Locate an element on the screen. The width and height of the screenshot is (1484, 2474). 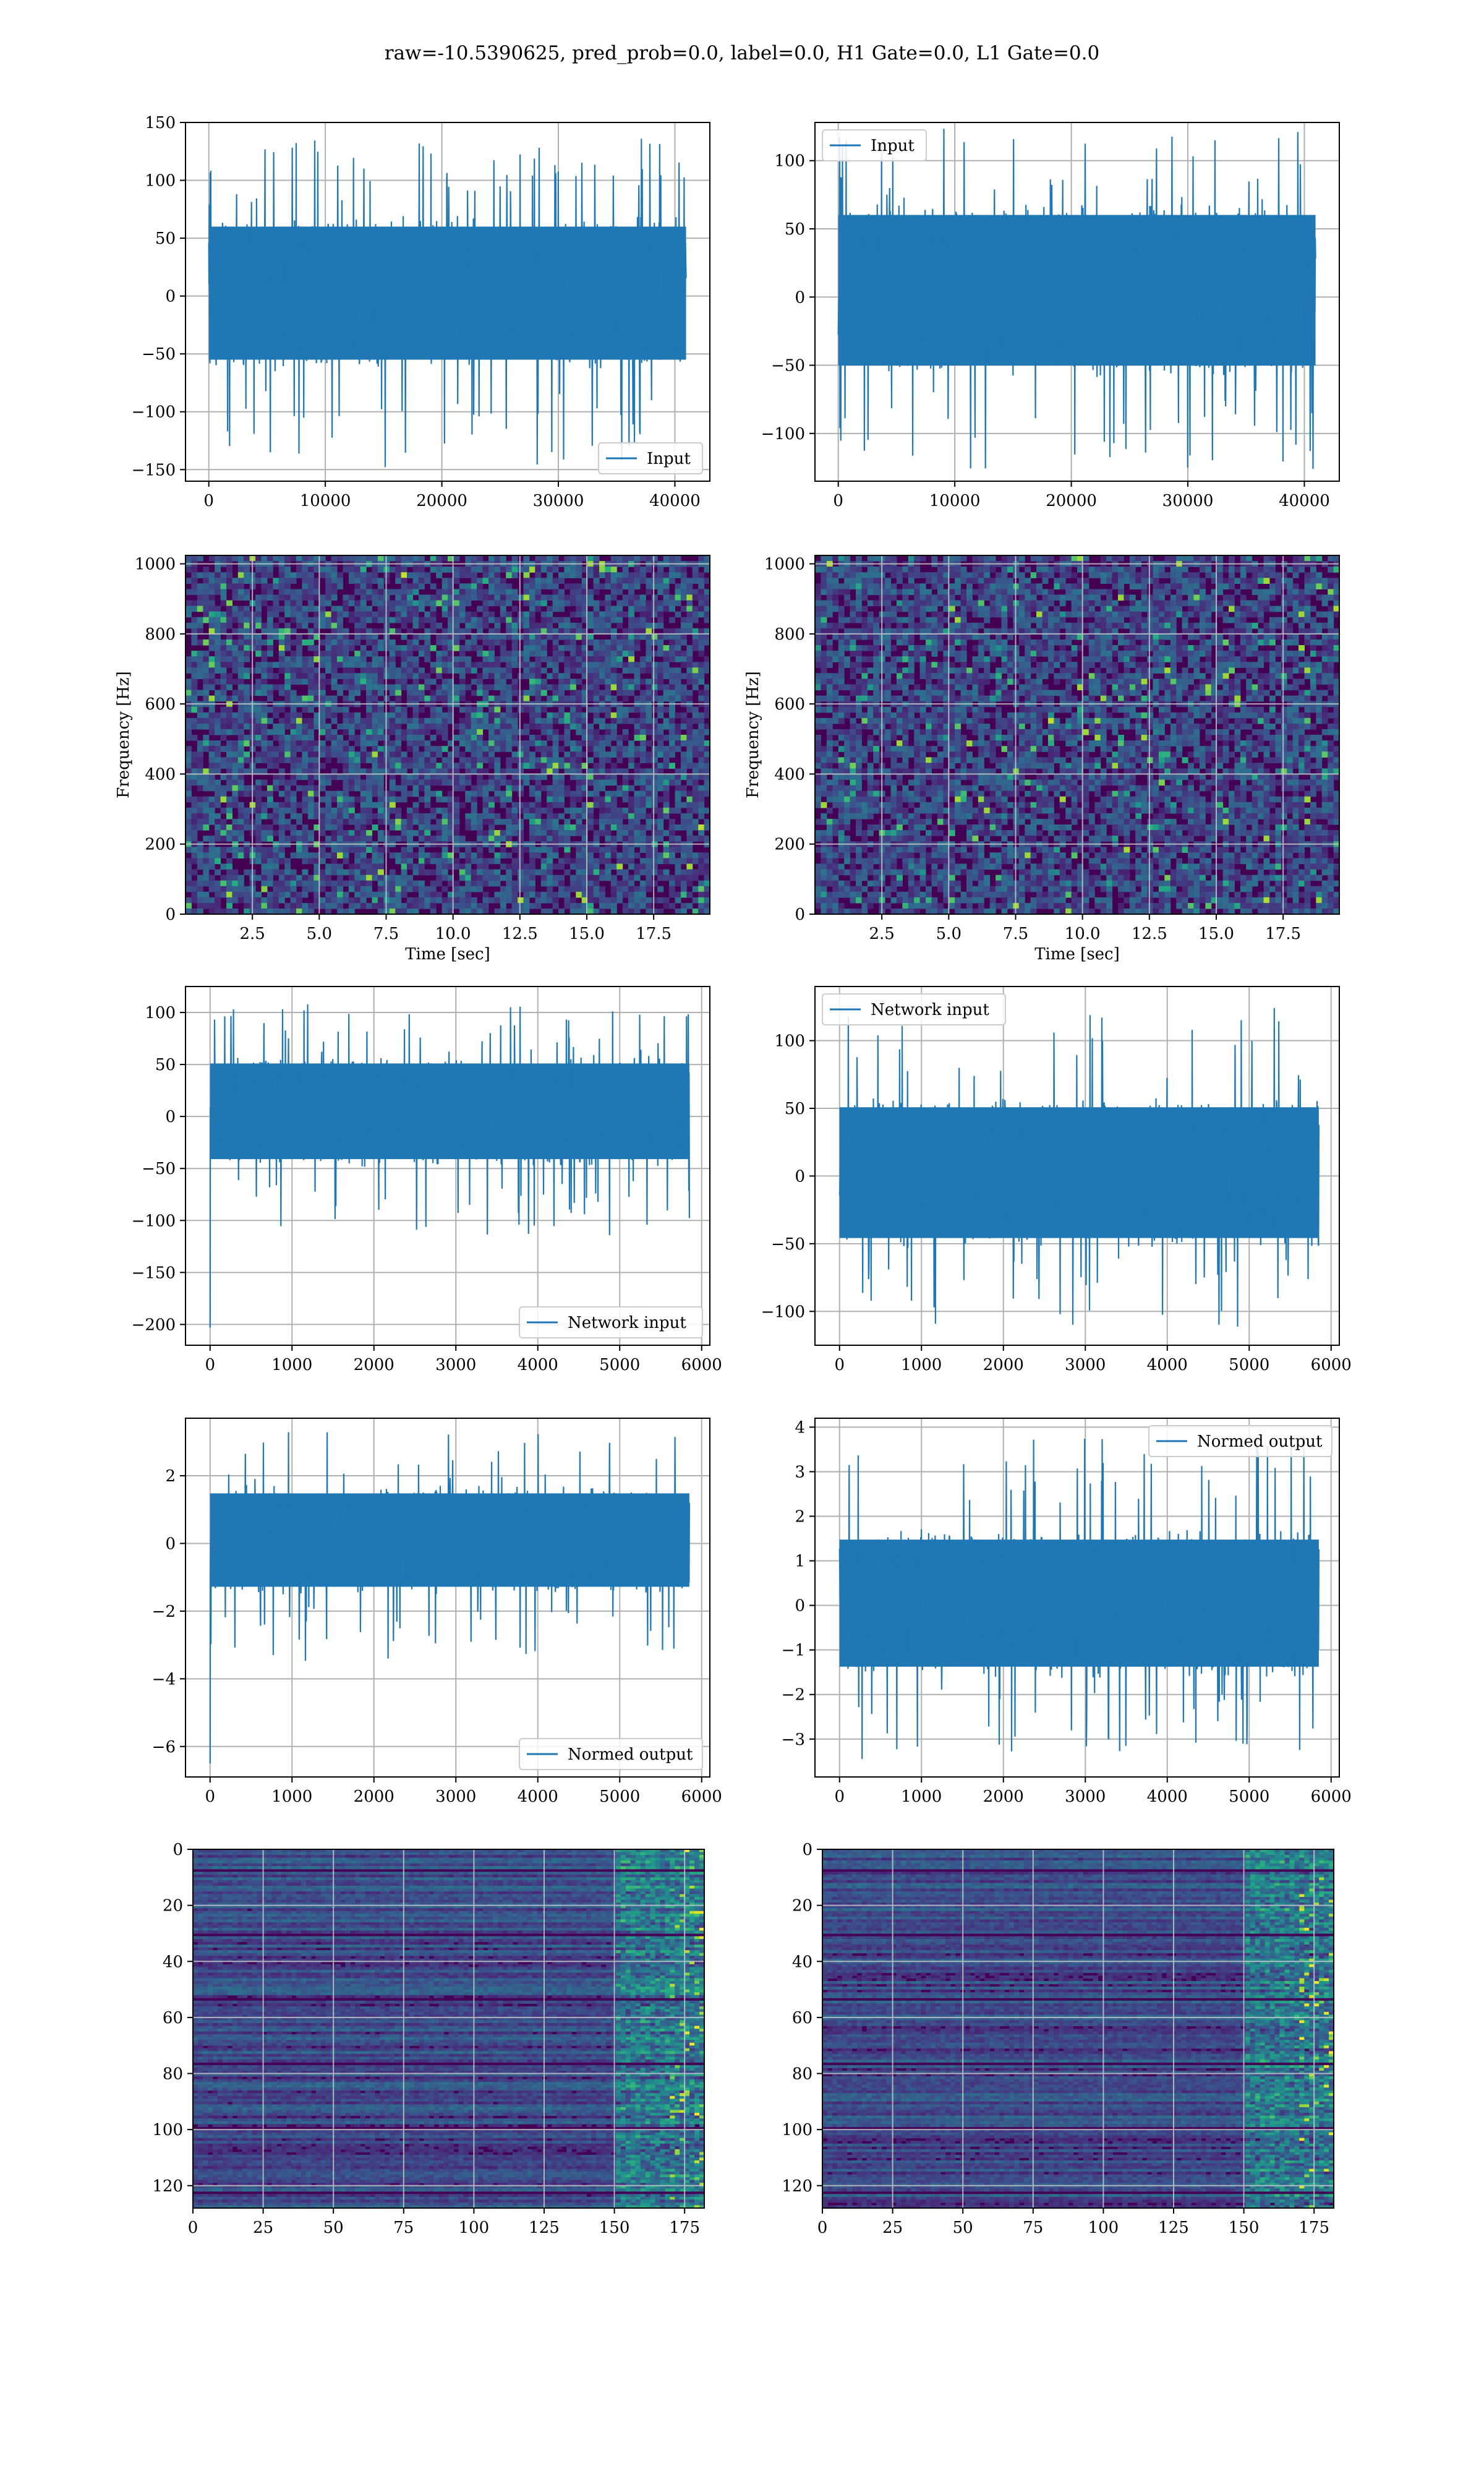
legend-label: Input is located at coordinates (893, 146).